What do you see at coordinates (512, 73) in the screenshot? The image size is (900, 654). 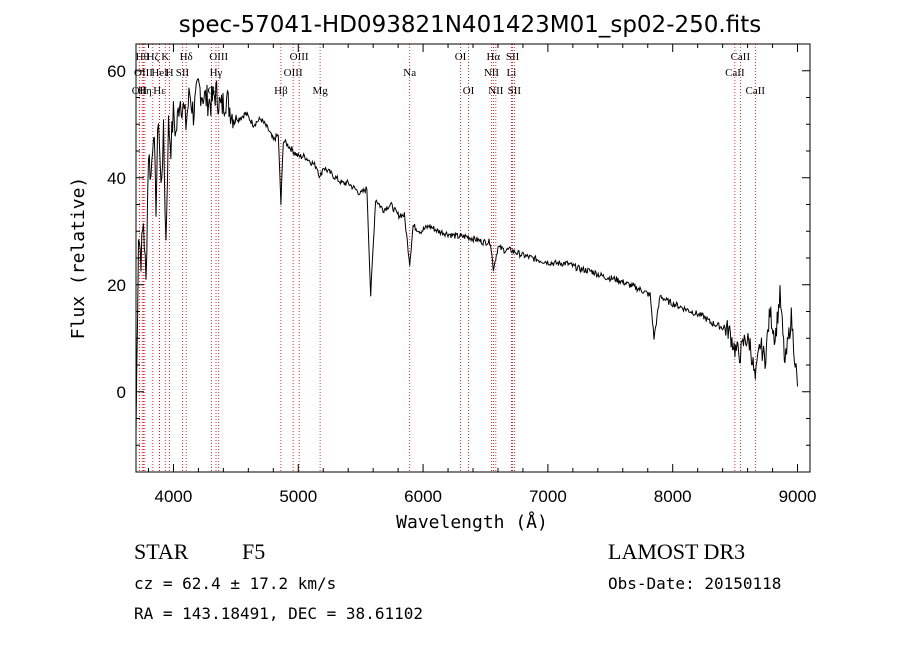 I see `spectral-line-label: Li` at bounding box center [512, 73].